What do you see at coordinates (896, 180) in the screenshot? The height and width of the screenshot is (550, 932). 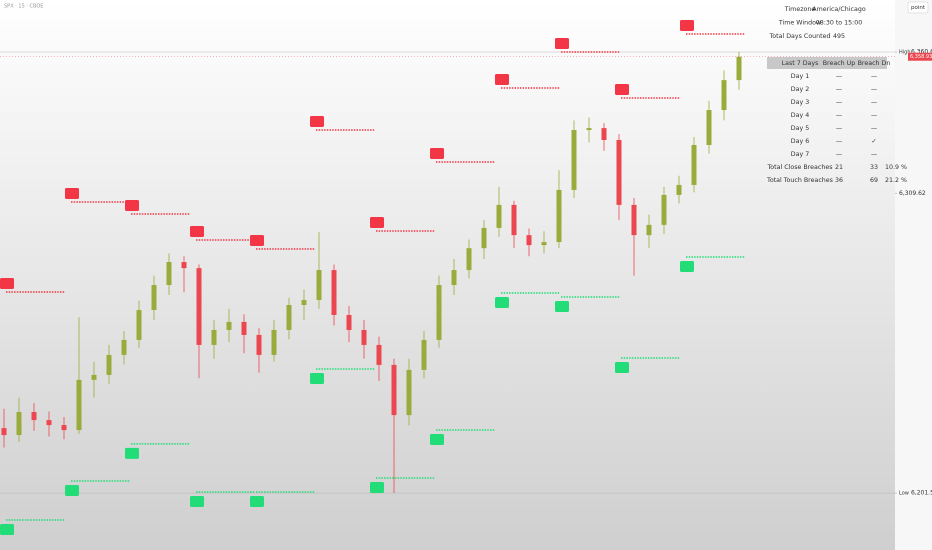 I see `table-cell: 21.2 %` at bounding box center [896, 180].